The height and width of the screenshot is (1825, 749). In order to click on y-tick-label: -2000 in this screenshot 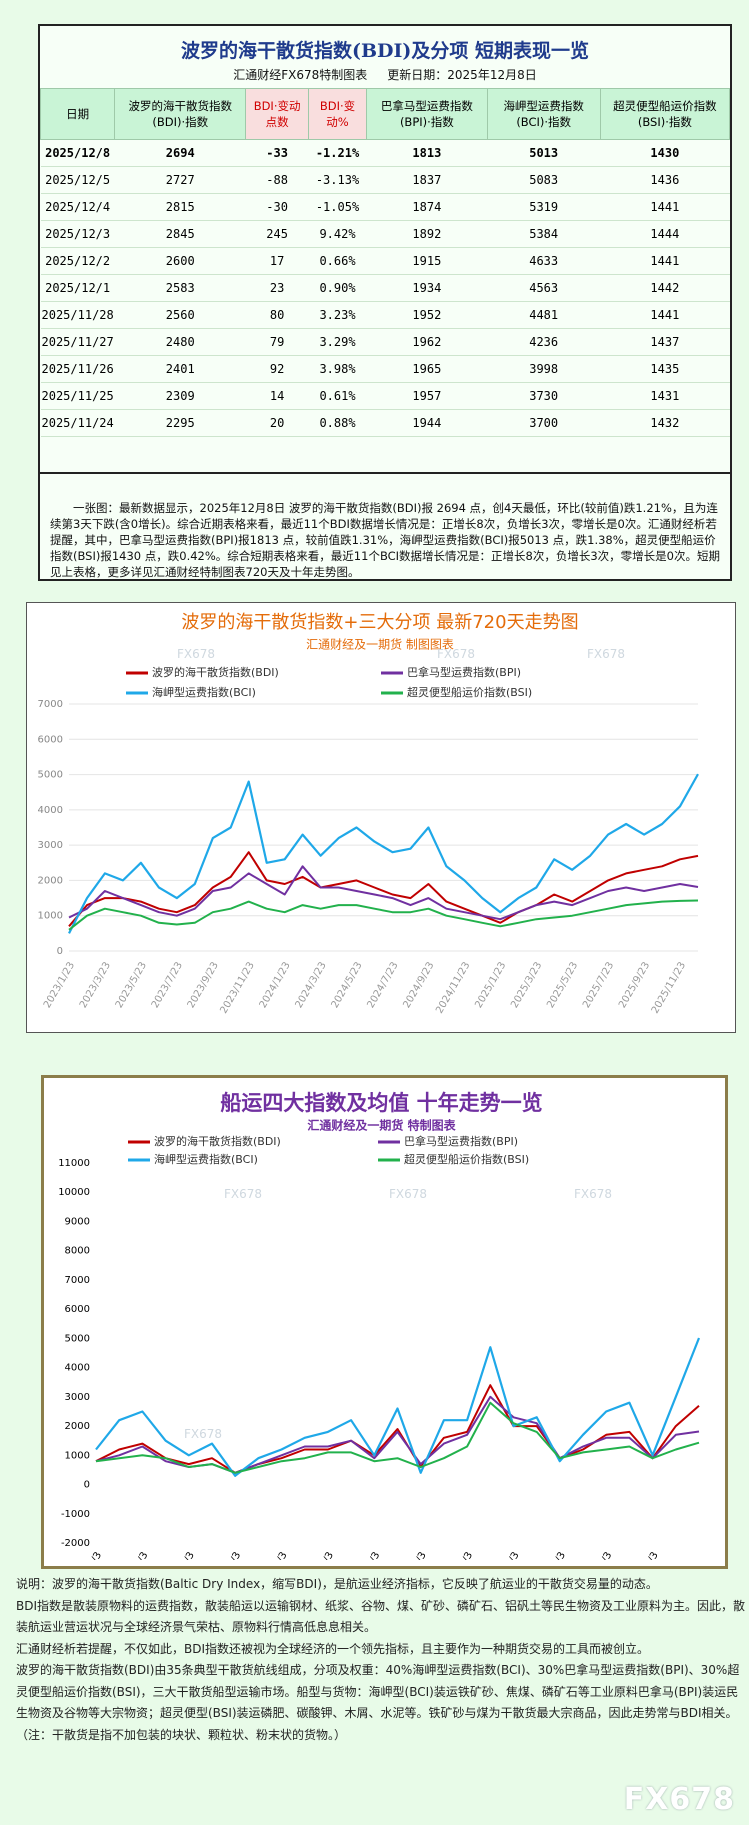, I will do `click(75, 1543)`.